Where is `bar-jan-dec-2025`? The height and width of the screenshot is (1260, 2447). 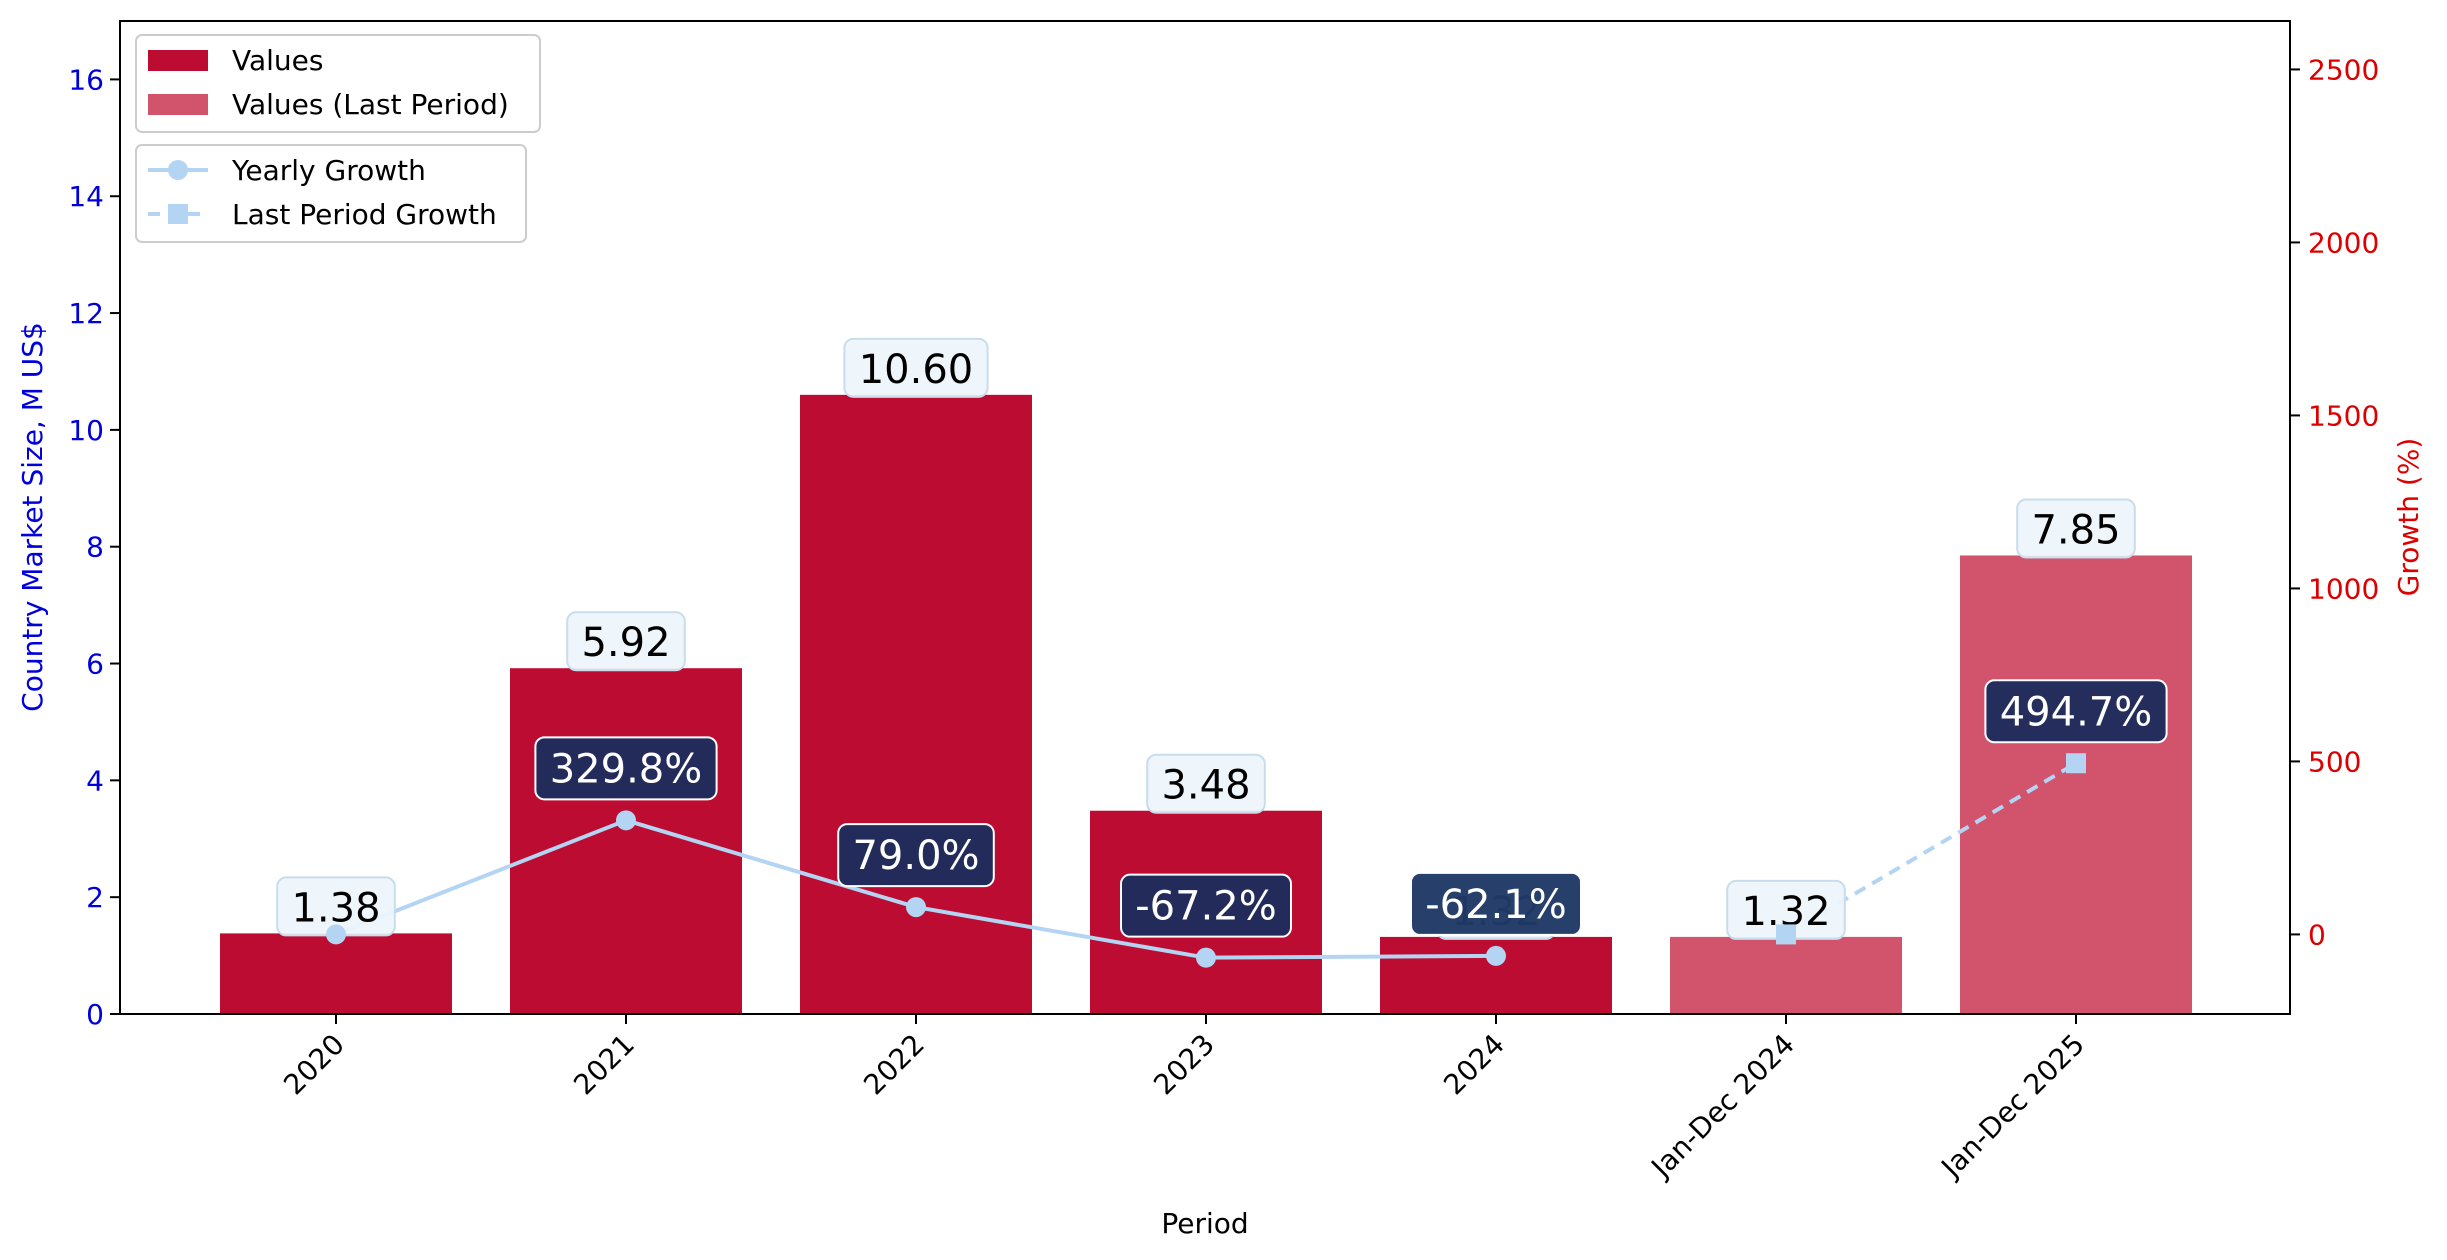
bar-jan-dec-2025 is located at coordinates (2076, 784).